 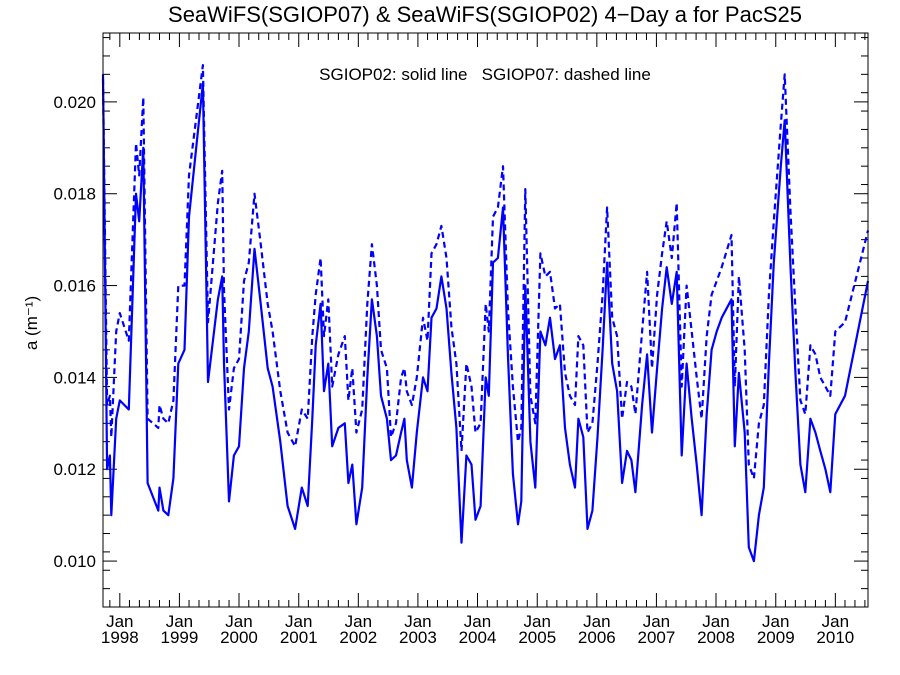 What do you see at coordinates (74, 377) in the screenshot?
I see `y-tick-label: 0.014` at bounding box center [74, 377].